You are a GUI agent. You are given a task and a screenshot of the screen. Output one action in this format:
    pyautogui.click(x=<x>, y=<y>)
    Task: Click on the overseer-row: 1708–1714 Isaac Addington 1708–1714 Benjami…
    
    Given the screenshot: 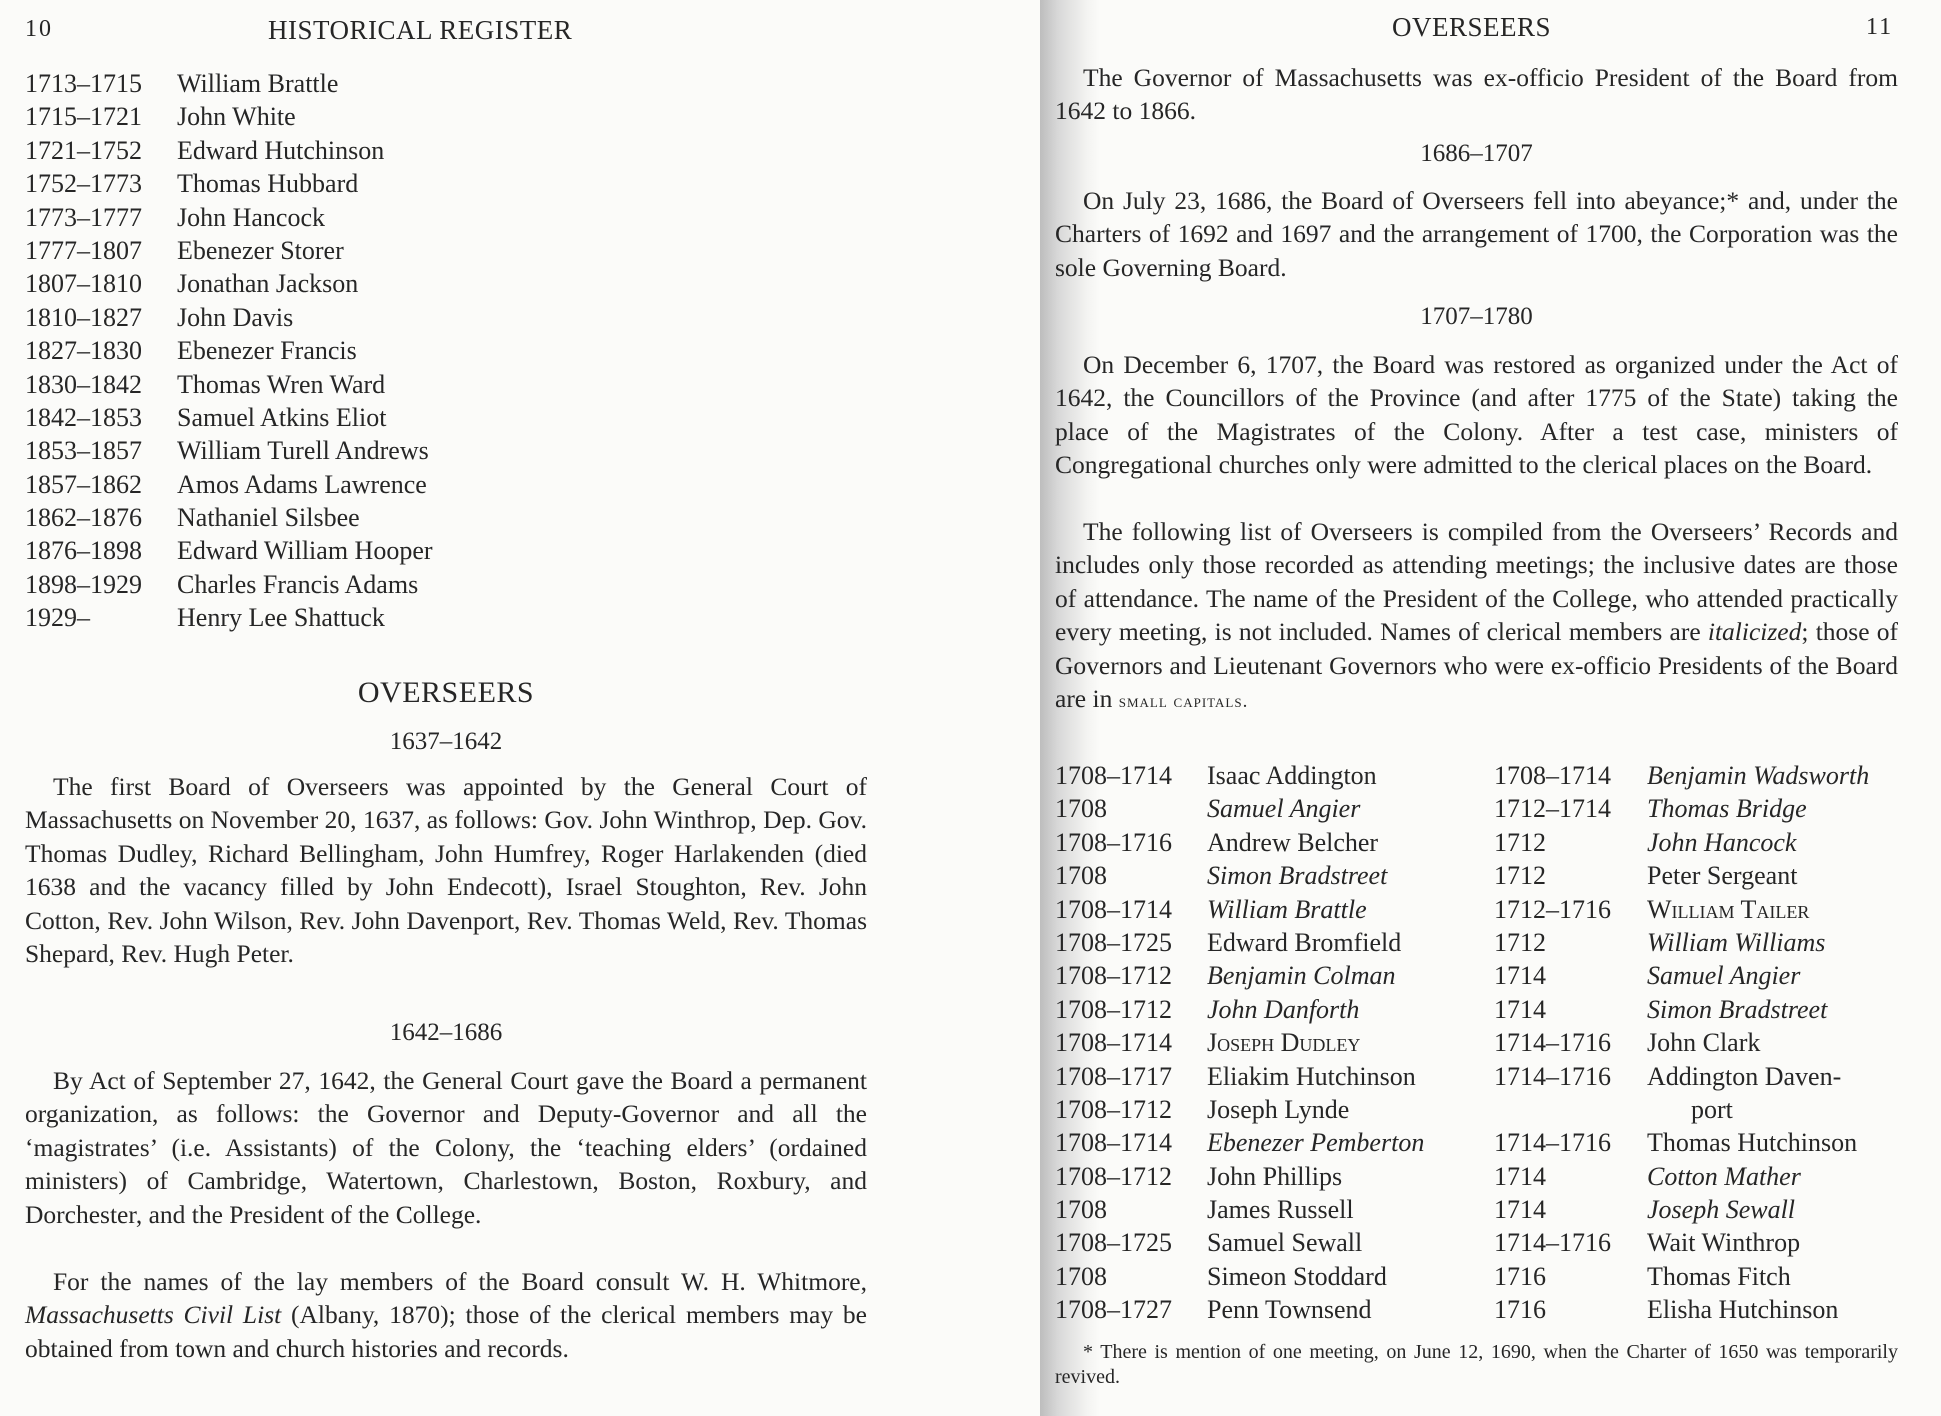 What is the action you would take?
    pyautogui.click(x=1498, y=775)
    